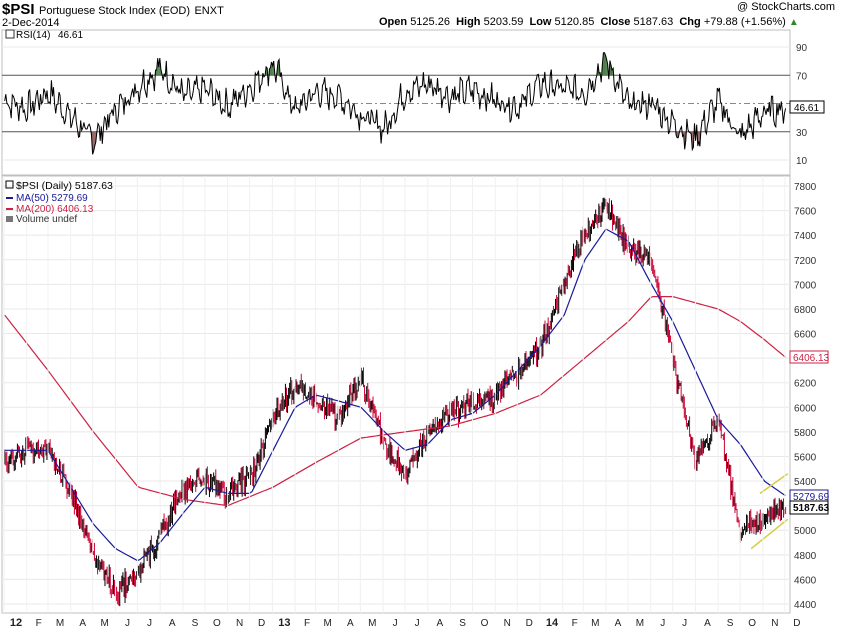 The width and height of the screenshot is (843, 631). I want to click on rsi-overbought-fill, so click(604, 64).